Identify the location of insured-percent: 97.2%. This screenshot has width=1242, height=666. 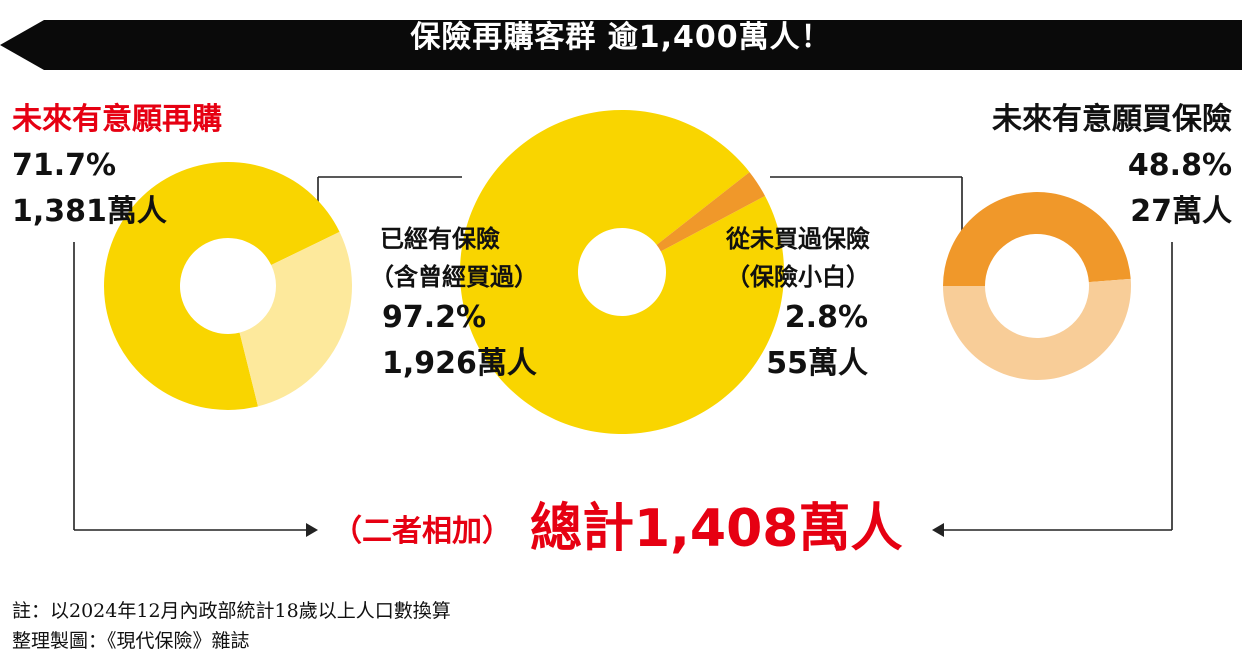
(434, 317).